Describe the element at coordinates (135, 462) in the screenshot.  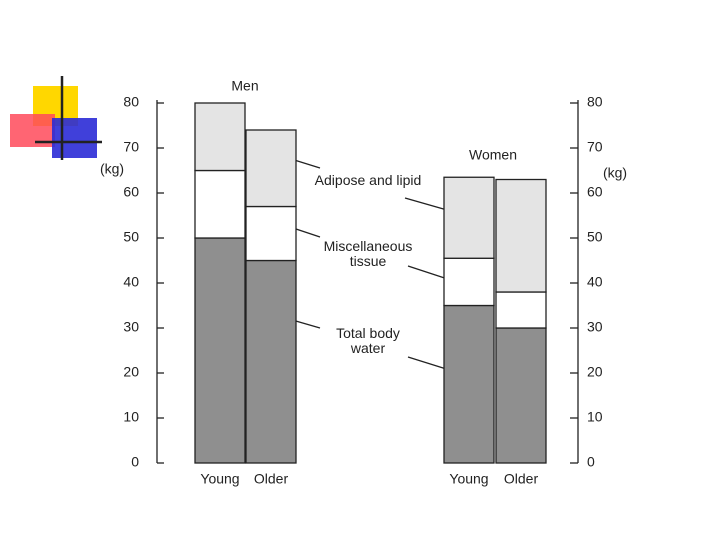
I see `y-tick-label: 0` at that location.